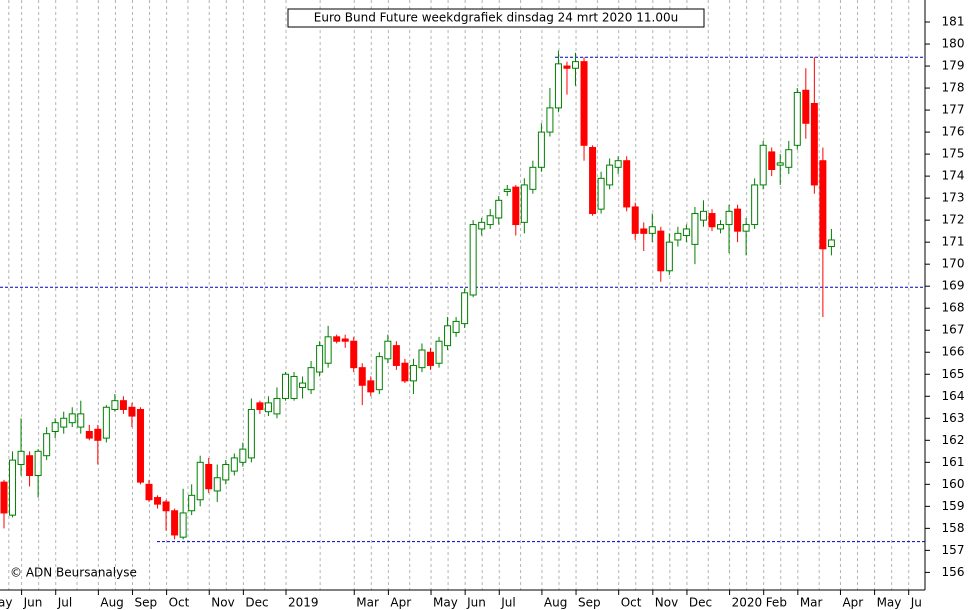 The width and height of the screenshot is (980, 610). I want to click on x-tick-label: Jun, so click(476, 603).